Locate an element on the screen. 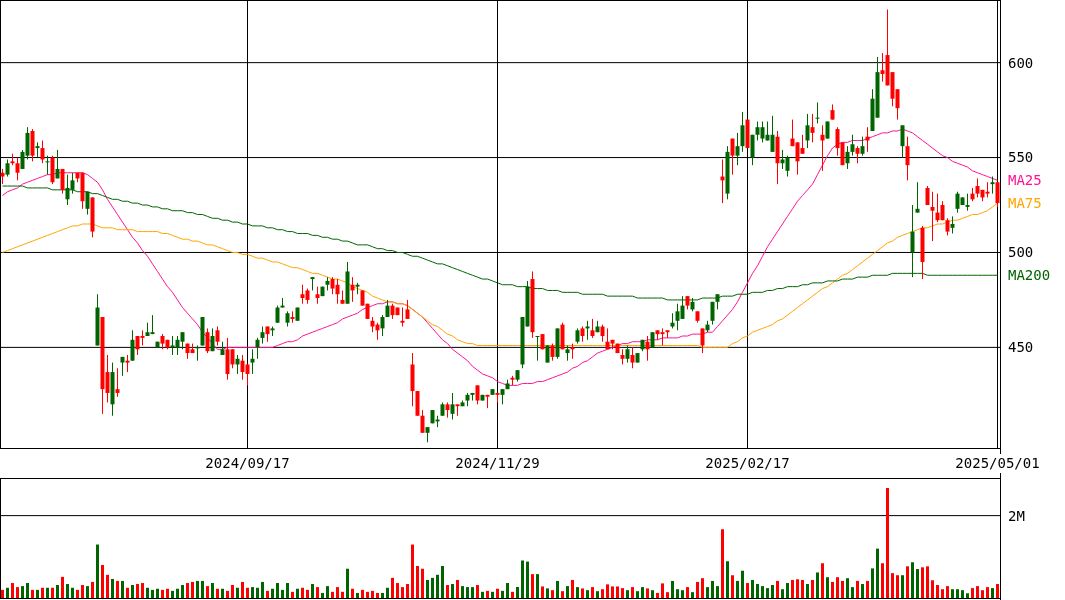  series-label: MA25 is located at coordinates (1025, 180).